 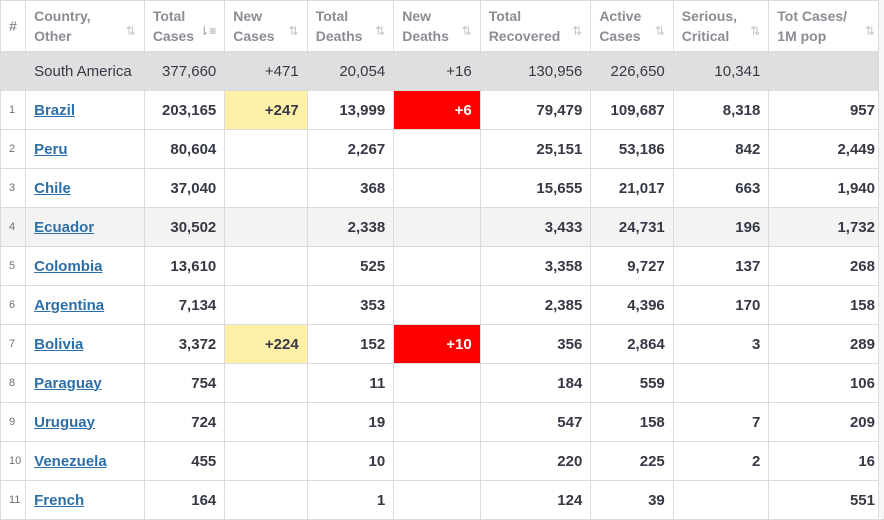 What do you see at coordinates (632, 188) in the screenshot?
I see `cell-active-cases: 21,017` at bounding box center [632, 188].